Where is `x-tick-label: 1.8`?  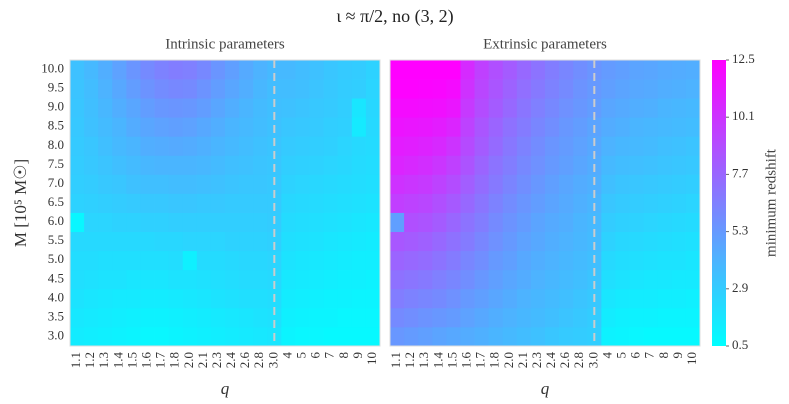
x-tick-label: 1.8 is located at coordinates (174, 360).